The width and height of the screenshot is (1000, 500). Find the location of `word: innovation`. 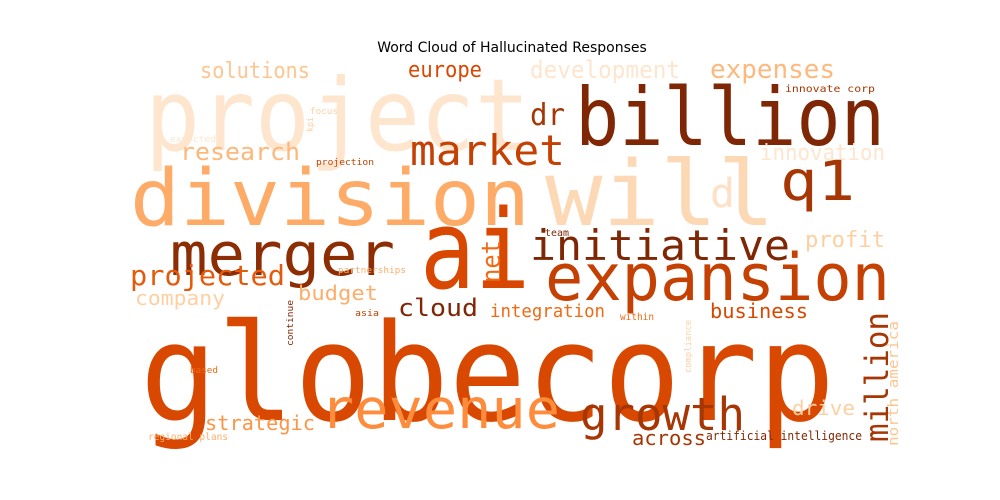

word: innovation is located at coordinates (822, 153).